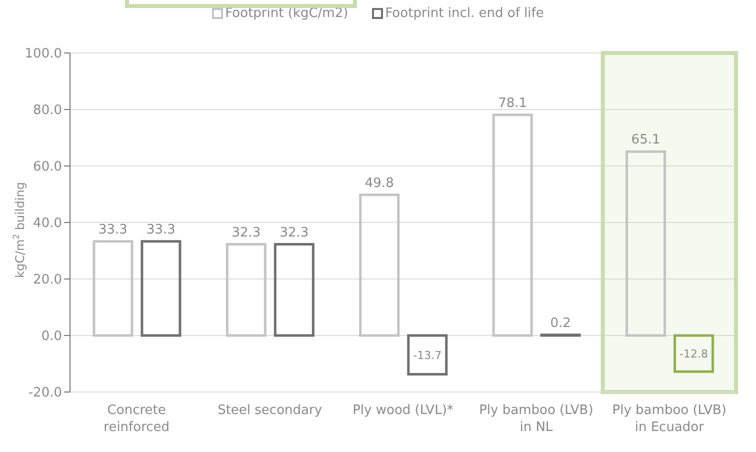 The height and width of the screenshot is (452, 756). Describe the element at coordinates (137, 419) in the screenshot. I see `x-tick-label: Concrete reinforced` at that location.